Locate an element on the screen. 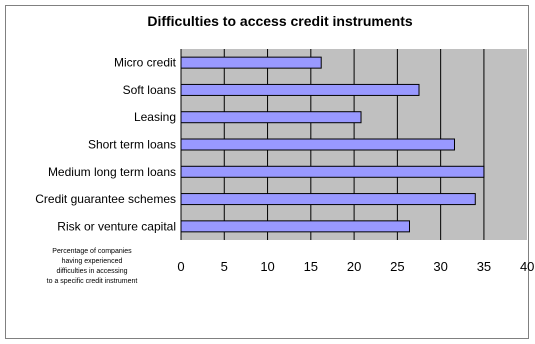  category-label-3: Short term loans is located at coordinates (132, 145).